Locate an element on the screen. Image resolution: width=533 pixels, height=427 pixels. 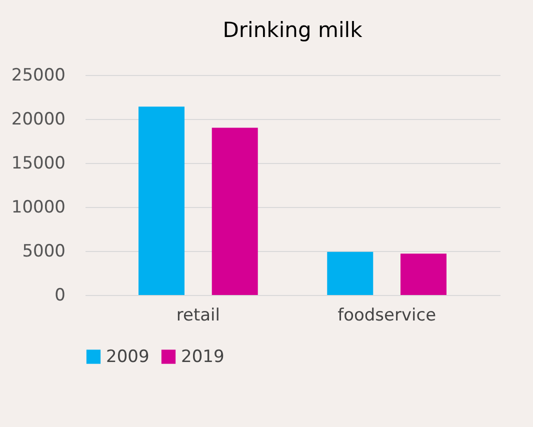
legend-label: 2009 is located at coordinates (128, 356).